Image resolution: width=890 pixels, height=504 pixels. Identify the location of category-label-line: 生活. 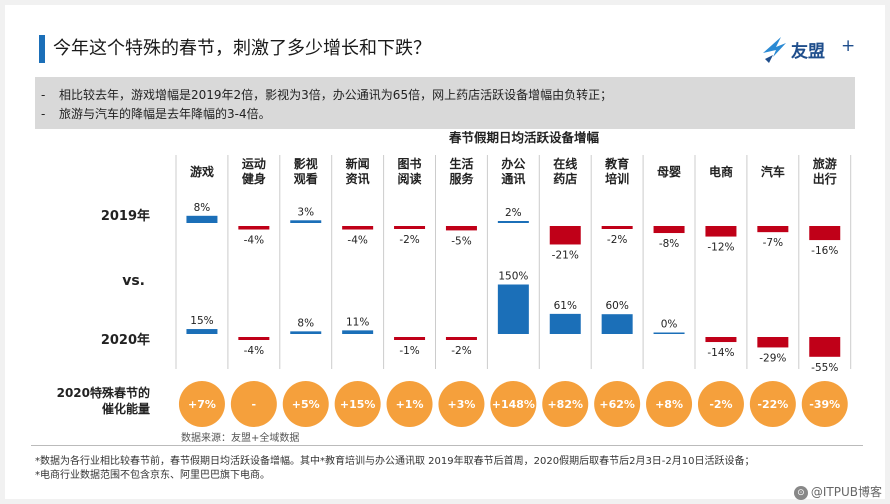
(461, 163).